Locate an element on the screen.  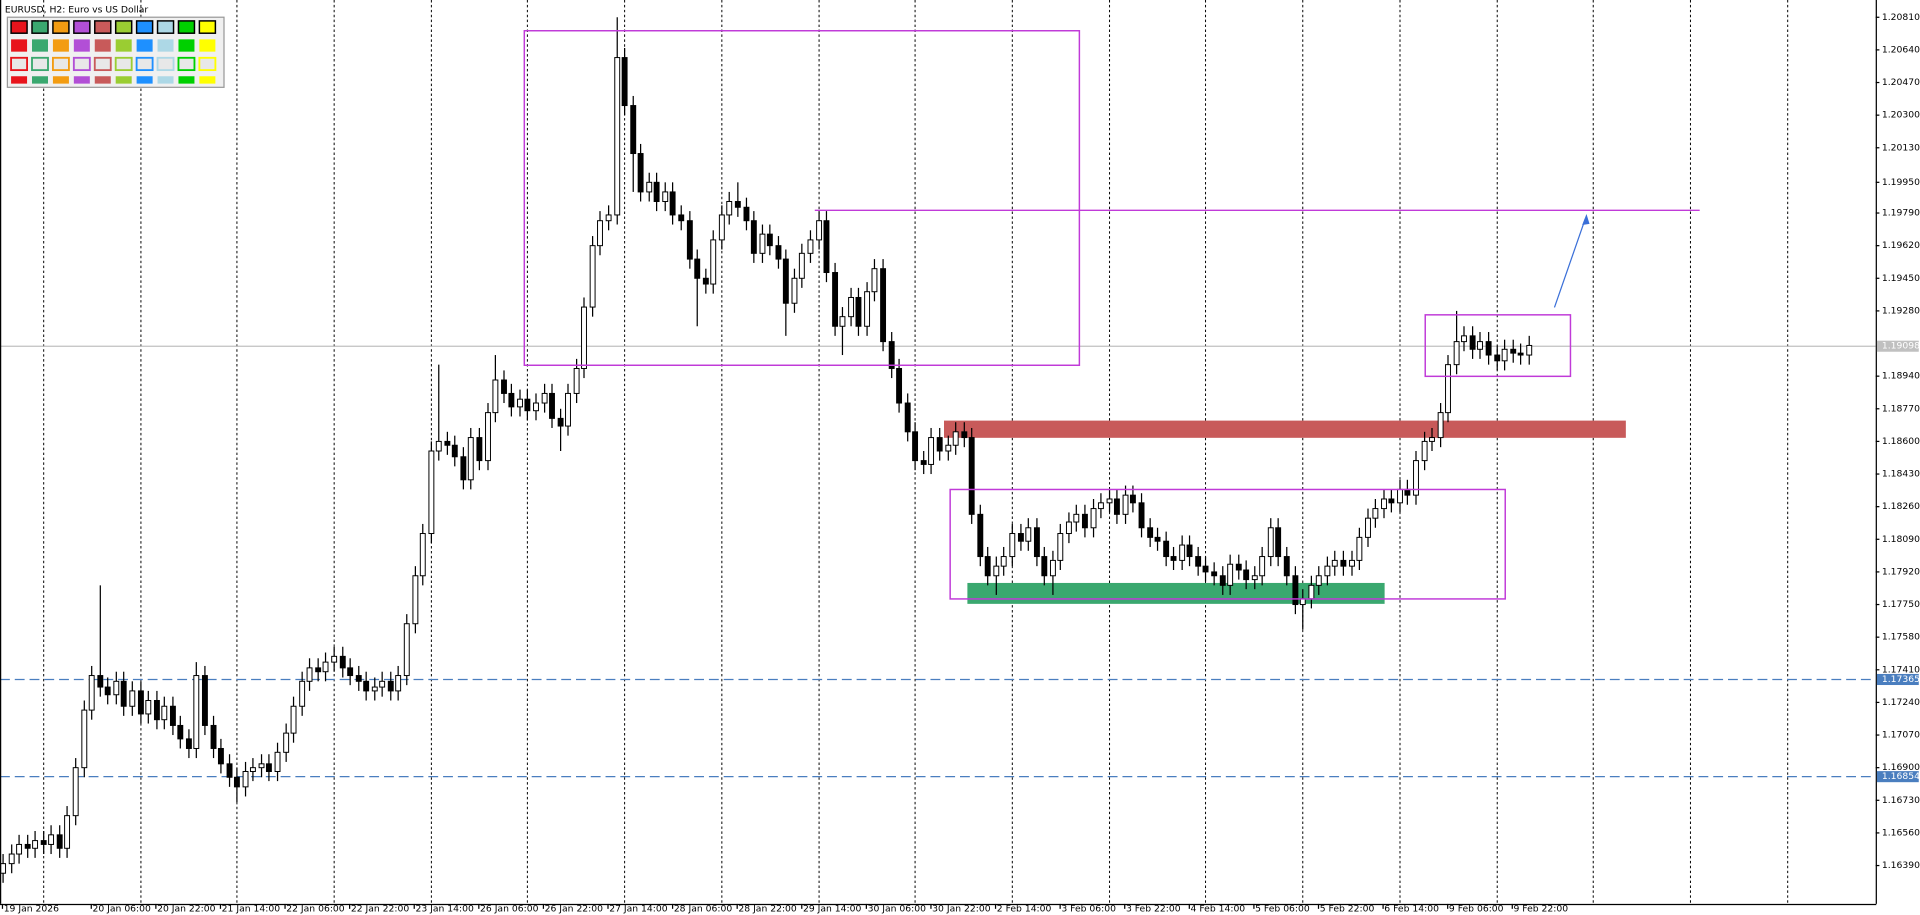
x-tick-label: 5 Feb 06:00 is located at coordinates (1282, 908).